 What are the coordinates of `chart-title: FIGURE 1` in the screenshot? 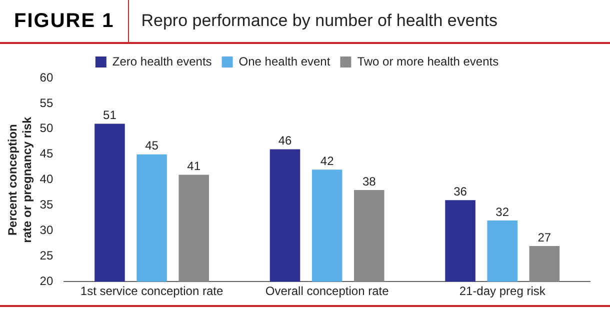 It's located at (65, 21).